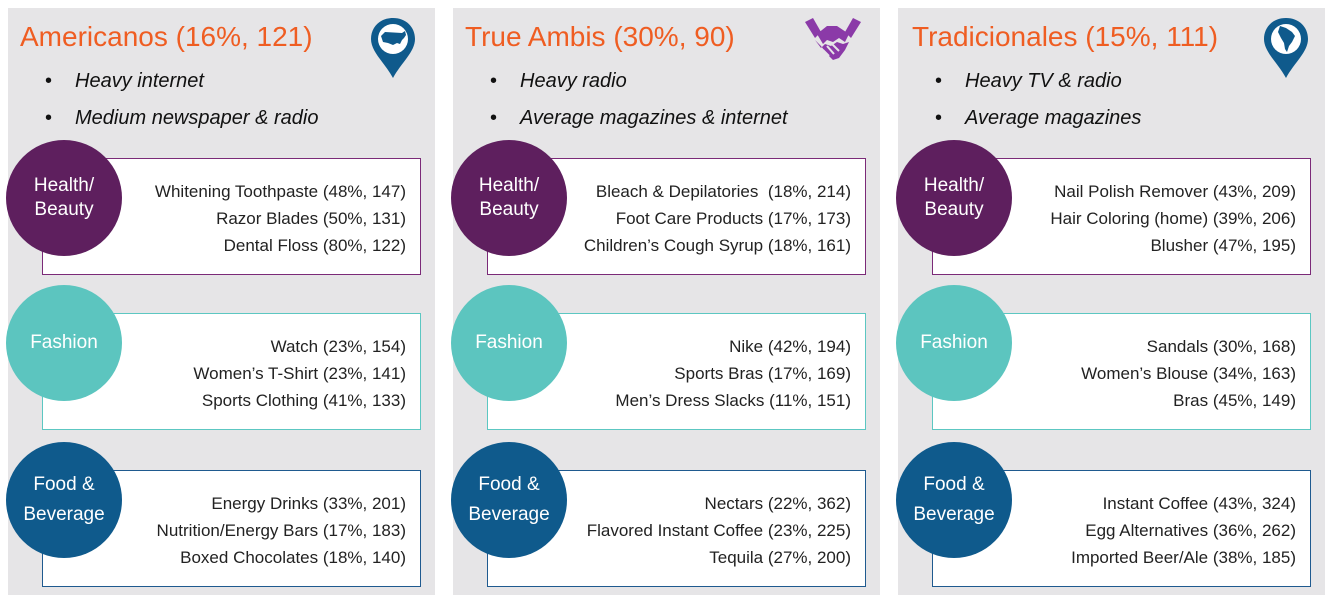 This screenshot has height=599, width=1327. Describe the element at coordinates (338, 346) in the screenshot. I see `product-item: Watch (23%, 154)` at that location.